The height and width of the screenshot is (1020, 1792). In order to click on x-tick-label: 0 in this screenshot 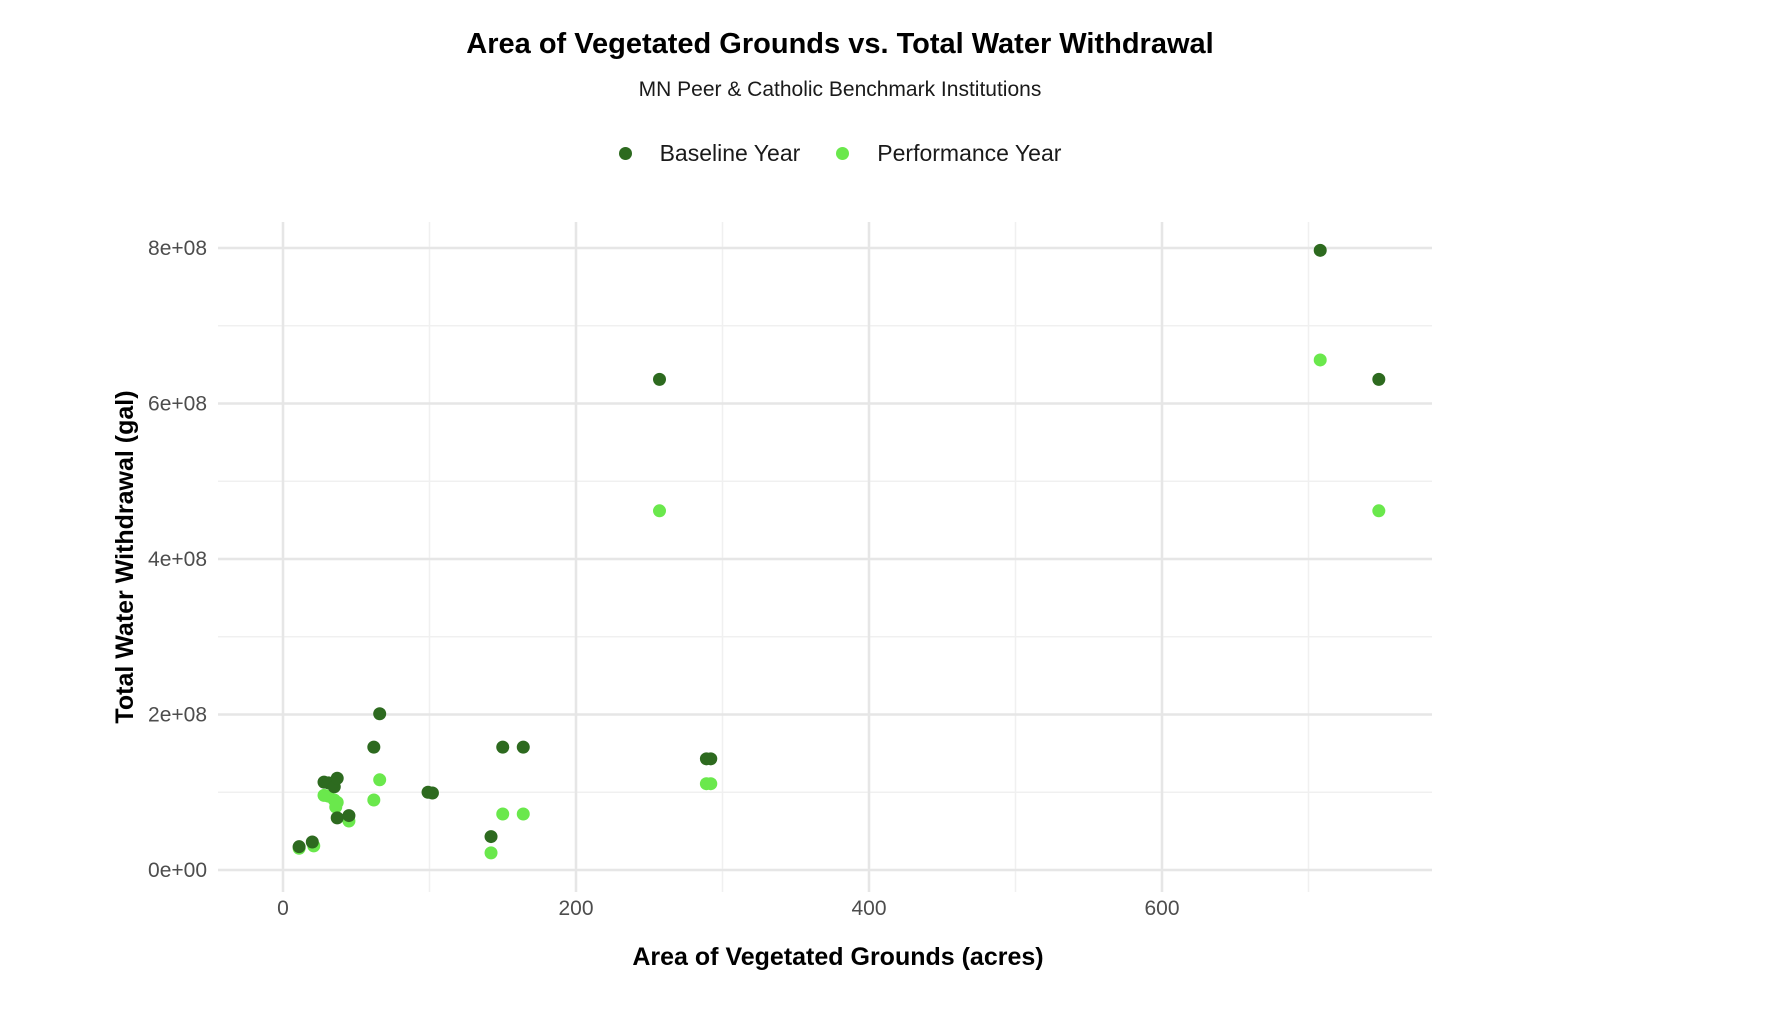, I will do `click(283, 908)`.